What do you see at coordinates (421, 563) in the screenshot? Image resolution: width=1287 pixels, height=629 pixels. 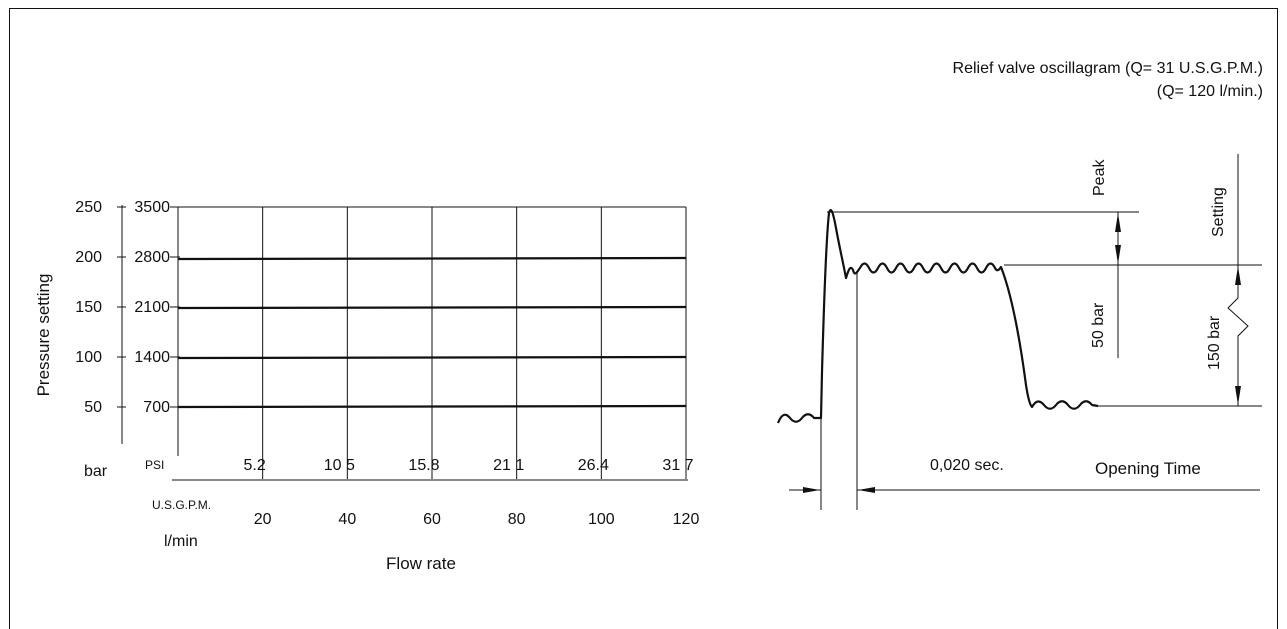 I see `x-axis-label: Flow rate` at bounding box center [421, 563].